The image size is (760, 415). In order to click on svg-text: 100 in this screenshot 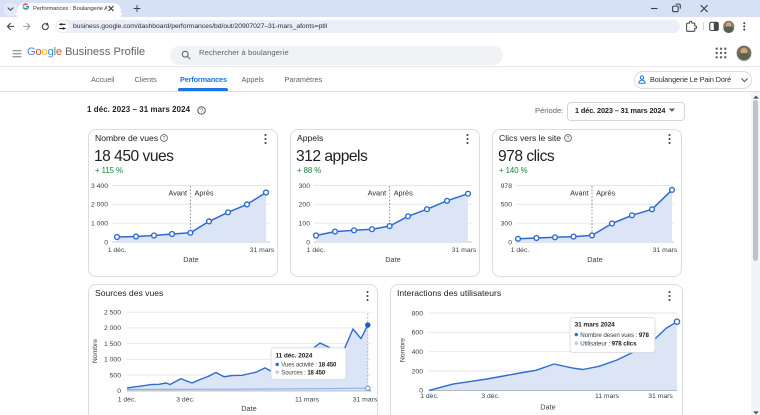, I will do `click(305, 224)`.